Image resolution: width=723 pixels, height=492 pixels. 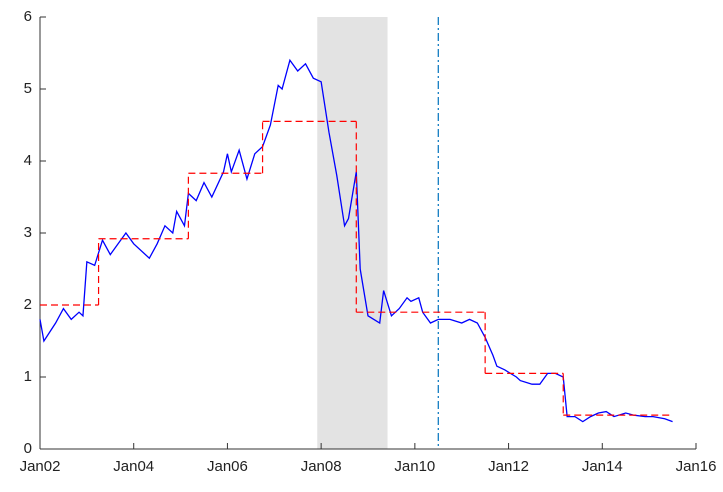 I want to click on x-tick-label: Jan06, so click(x=227, y=466).